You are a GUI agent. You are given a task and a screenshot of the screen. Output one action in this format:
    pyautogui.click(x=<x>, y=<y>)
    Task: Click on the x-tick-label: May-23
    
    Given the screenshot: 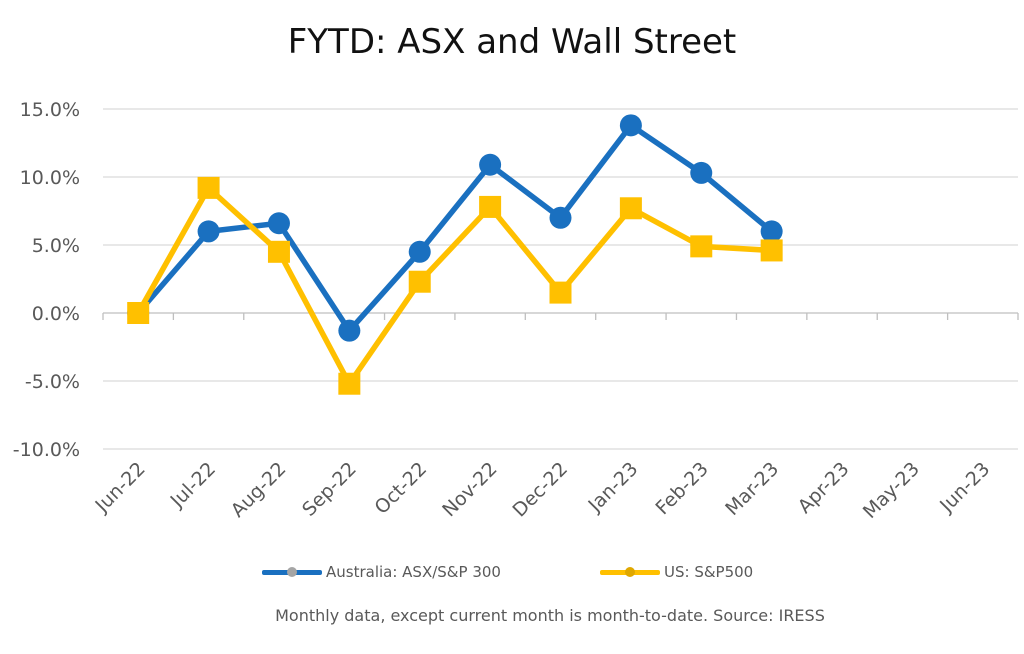 What is the action you would take?
    pyautogui.click(x=891, y=490)
    